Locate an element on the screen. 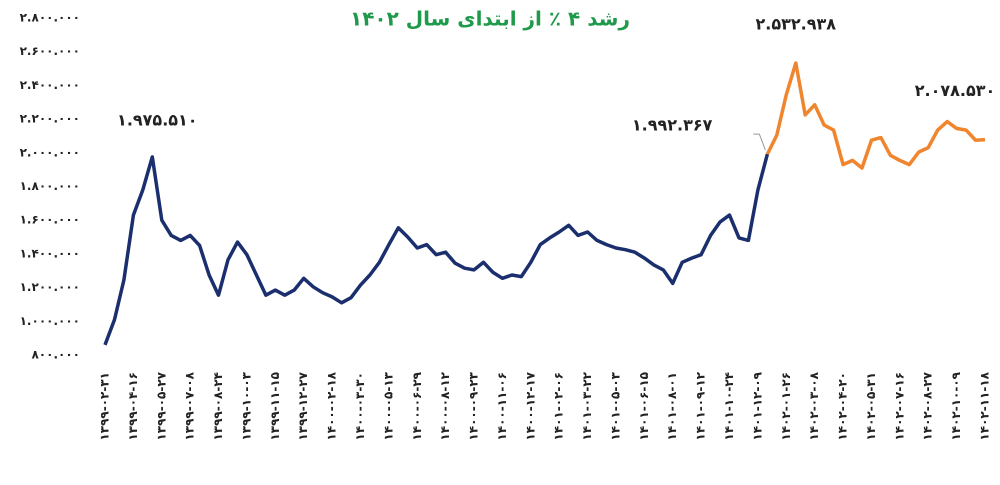 The width and height of the screenshot is (1000, 485). x-tick-label: ۱۴۰۲-۱۱-۱۸ is located at coordinates (985, 405).